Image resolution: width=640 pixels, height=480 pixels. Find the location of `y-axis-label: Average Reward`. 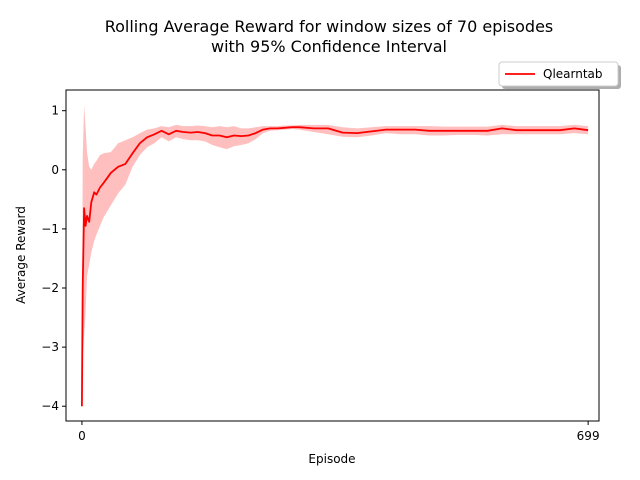

y-axis-label: Average Reward is located at coordinates (21, 255).